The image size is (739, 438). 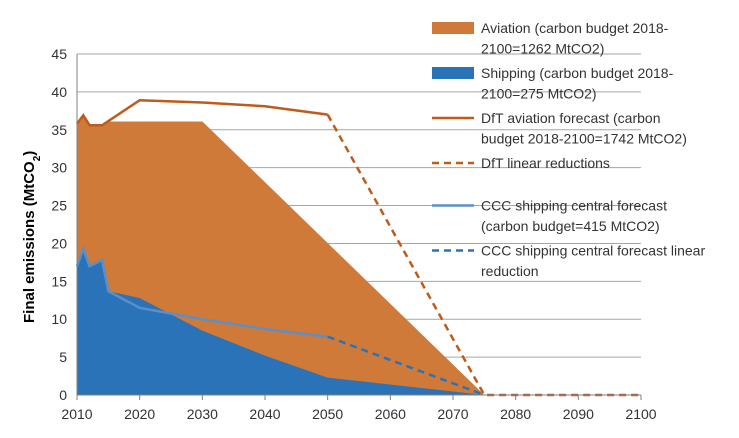 I want to click on y-tick-label: 30, so click(x=59, y=168).